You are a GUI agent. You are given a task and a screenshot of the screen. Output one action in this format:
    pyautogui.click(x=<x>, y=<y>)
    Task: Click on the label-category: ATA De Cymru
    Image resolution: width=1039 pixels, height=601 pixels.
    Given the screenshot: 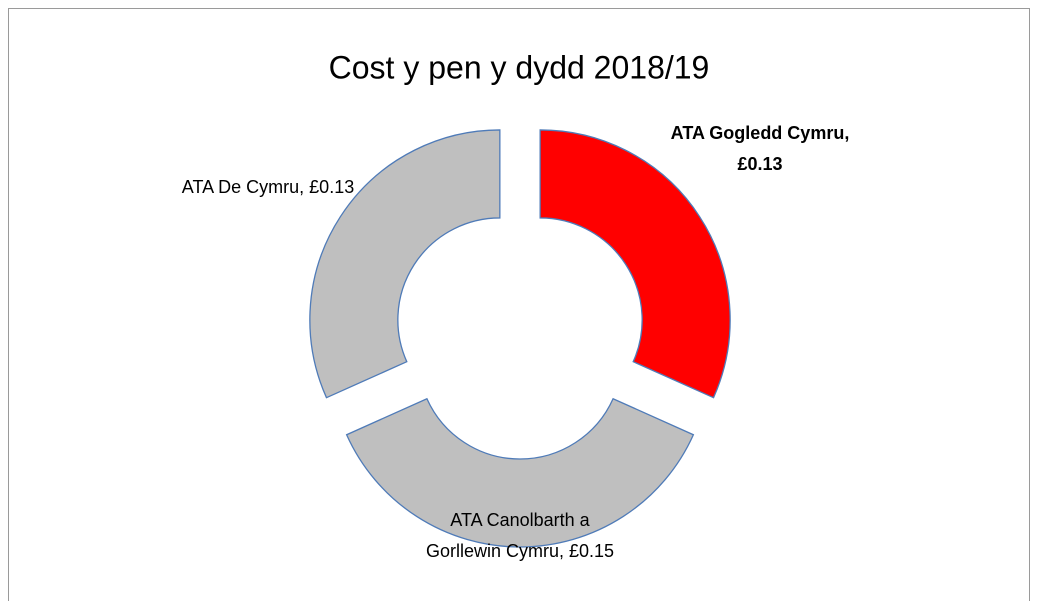 What is the action you would take?
    pyautogui.click(x=240, y=187)
    